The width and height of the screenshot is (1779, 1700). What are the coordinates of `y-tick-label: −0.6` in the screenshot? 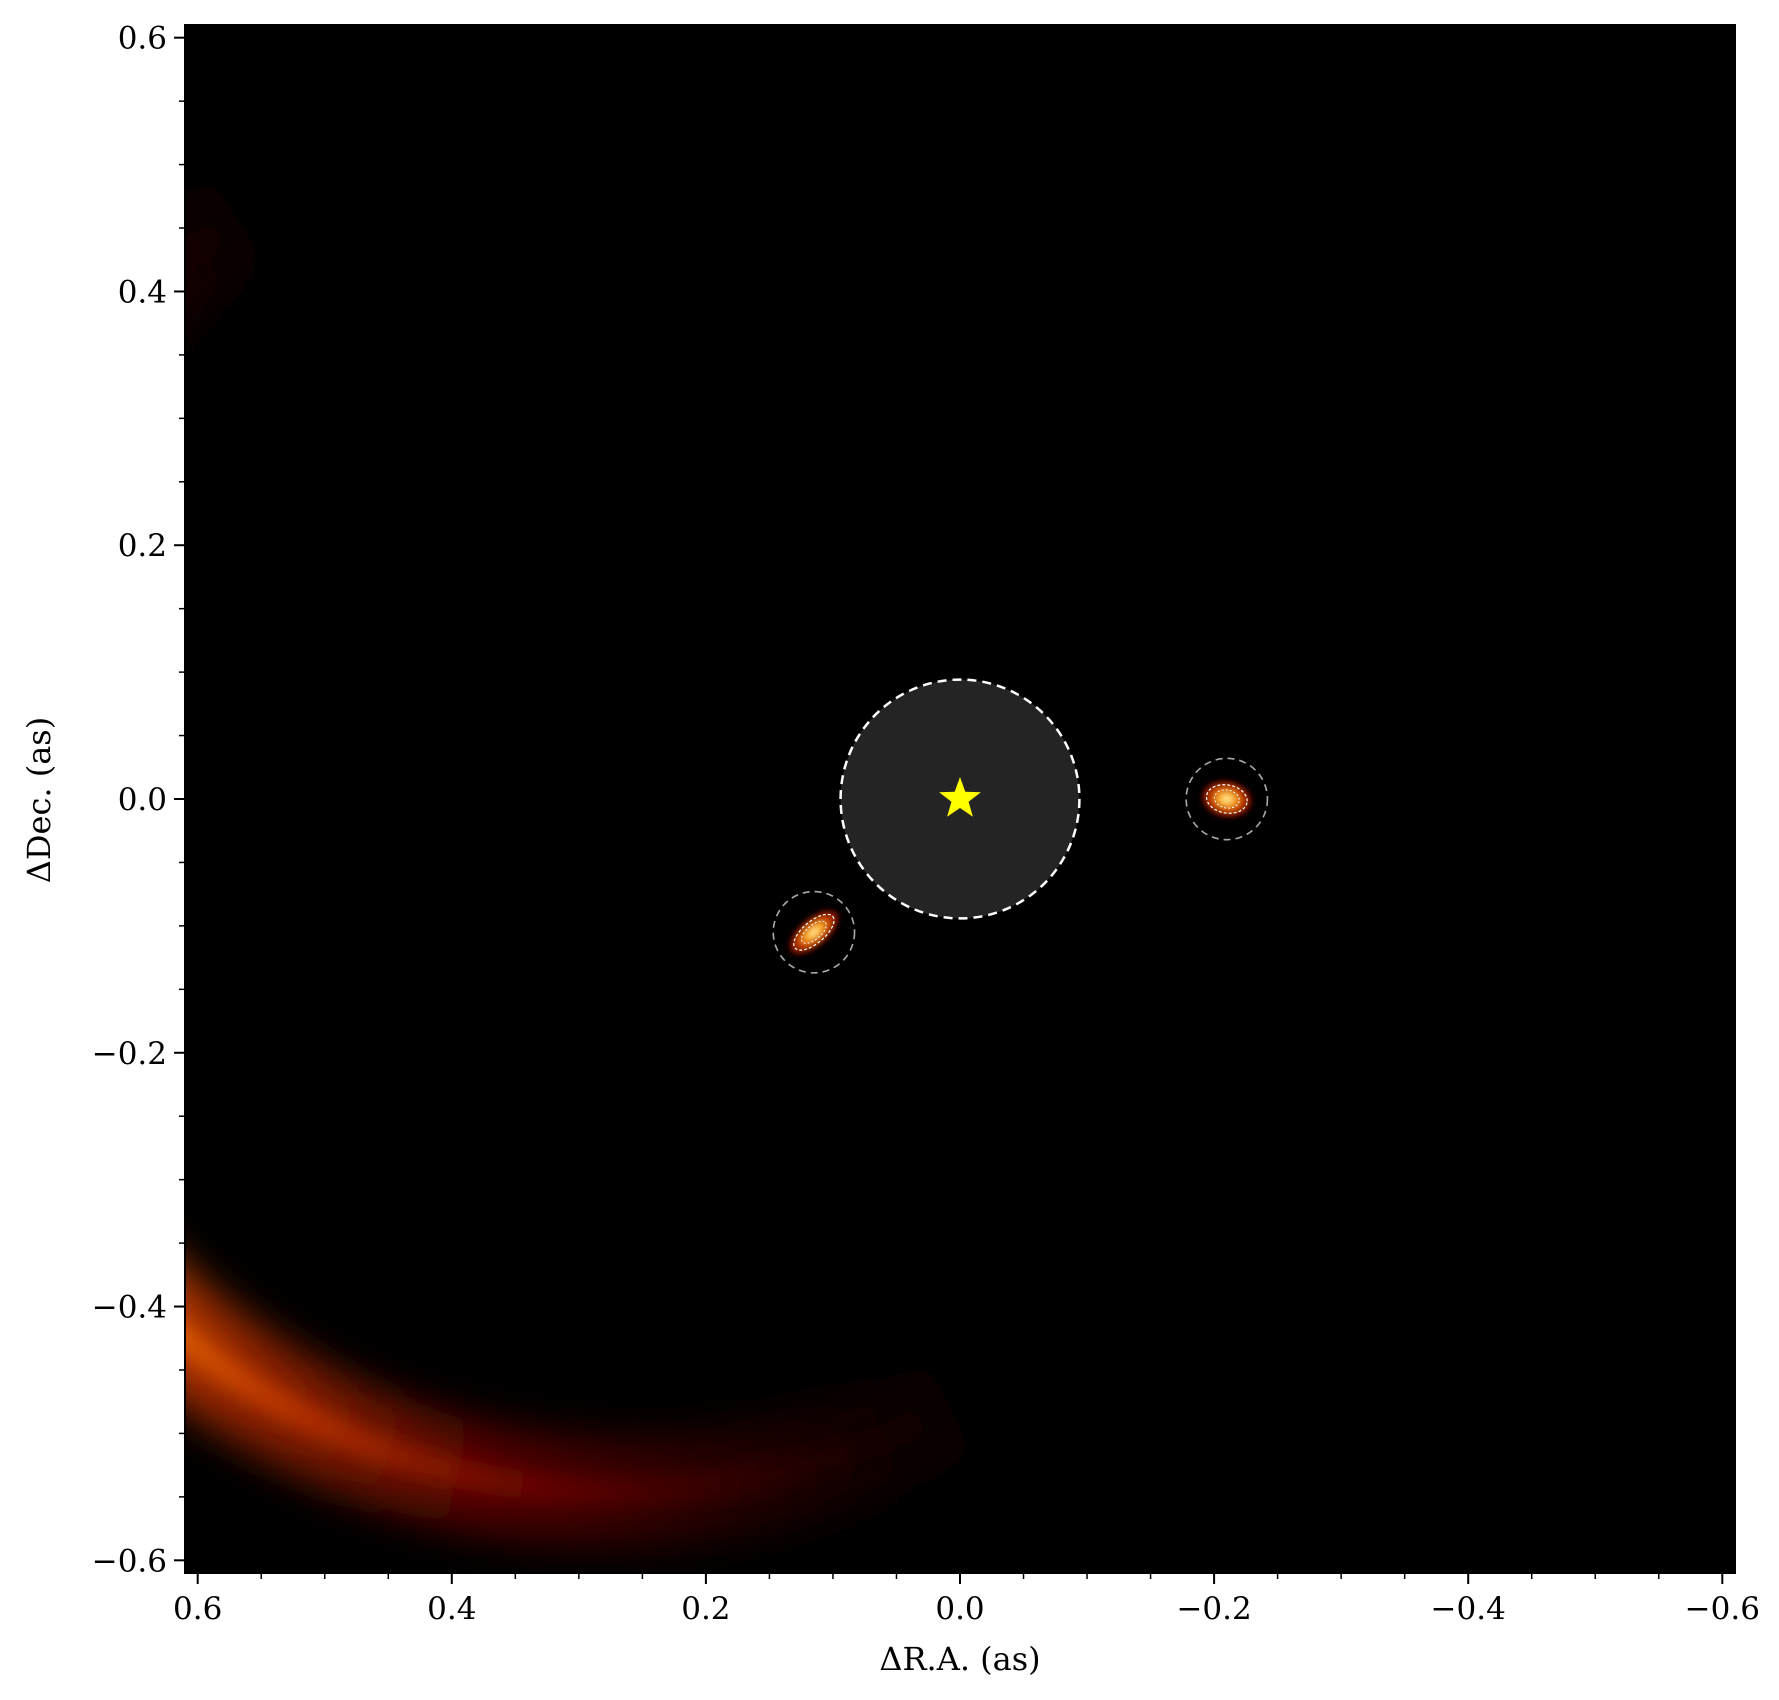 It's located at (129, 1561).